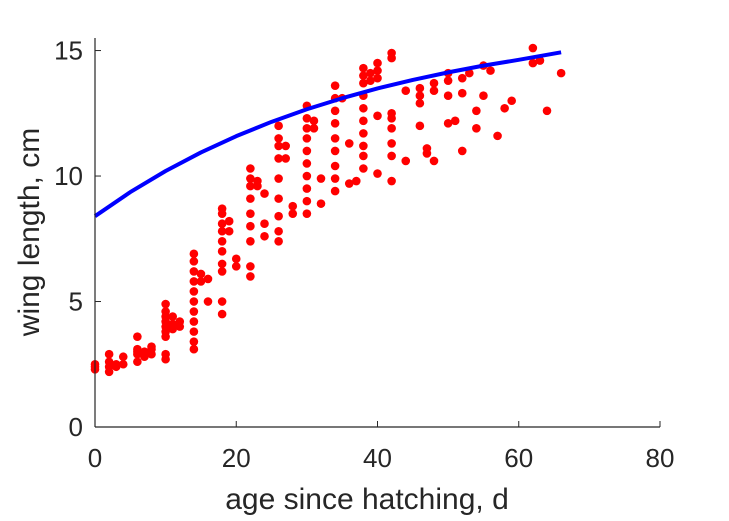 The width and height of the screenshot is (729, 521). What do you see at coordinates (95, 458) in the screenshot?
I see `x-tick-label: 0` at bounding box center [95, 458].